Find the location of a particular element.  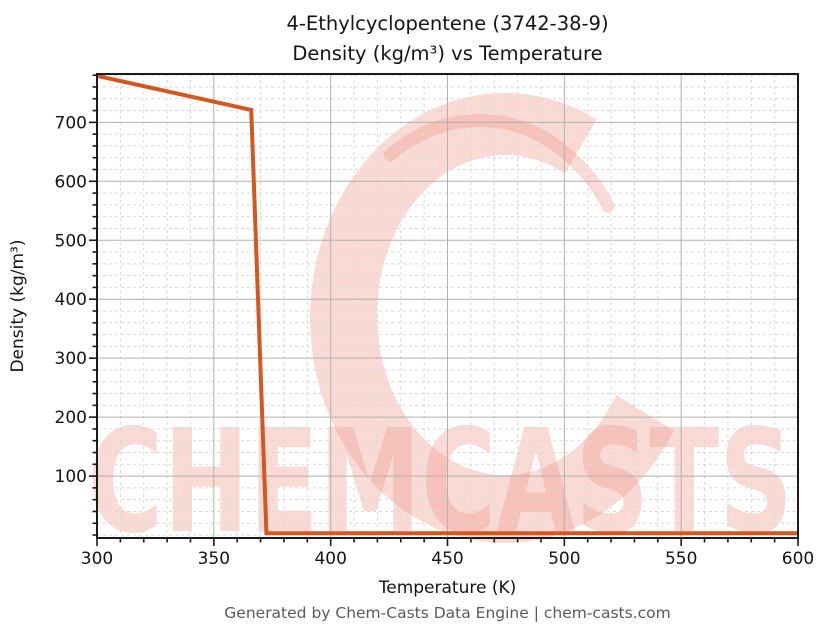

y-tick-label: 100 is located at coordinates (71, 477).